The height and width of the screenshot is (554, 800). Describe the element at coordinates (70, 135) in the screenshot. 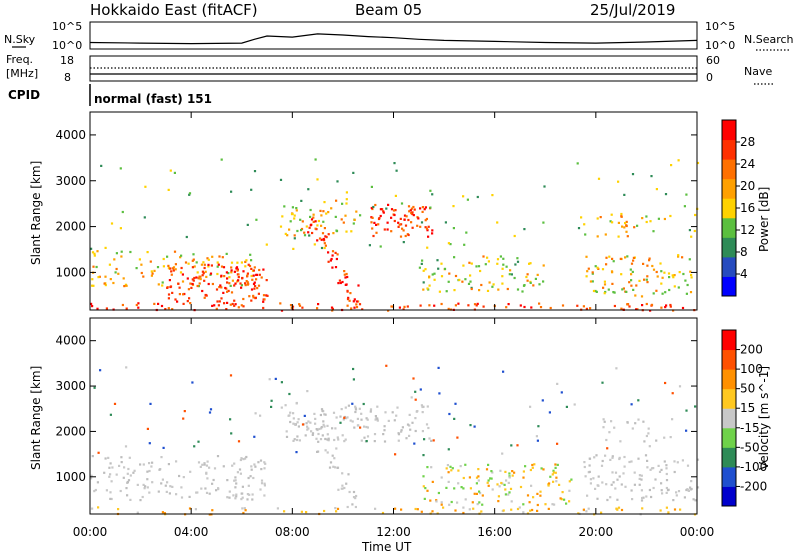

I see `y-tick-label: 4000` at that location.